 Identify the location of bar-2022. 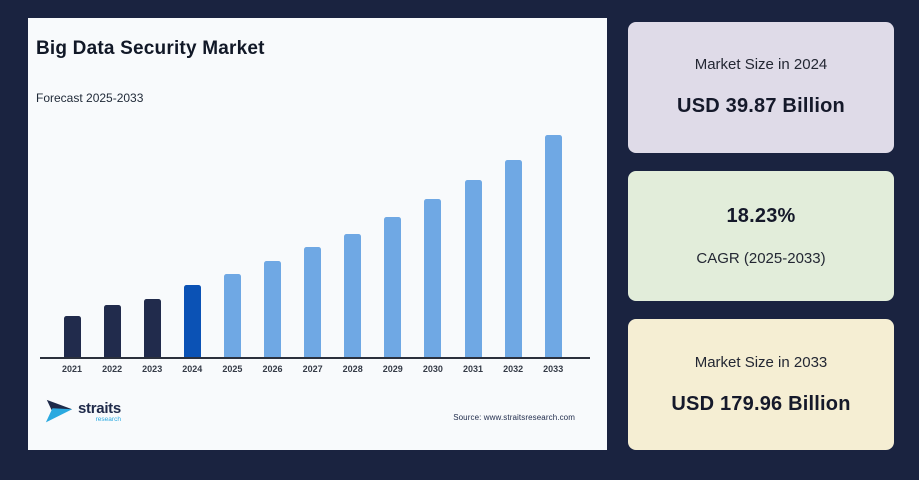
(112, 331).